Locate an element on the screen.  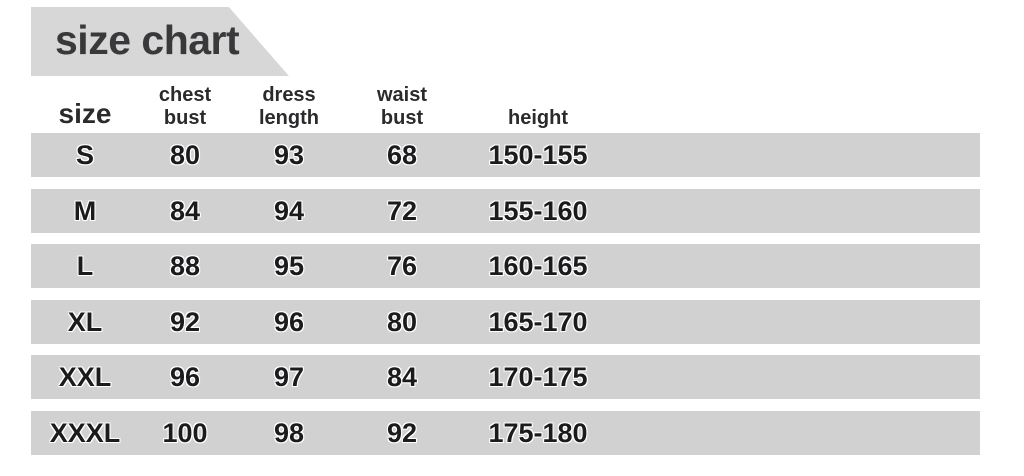
table-cell: 165-170 is located at coordinates (538, 321).